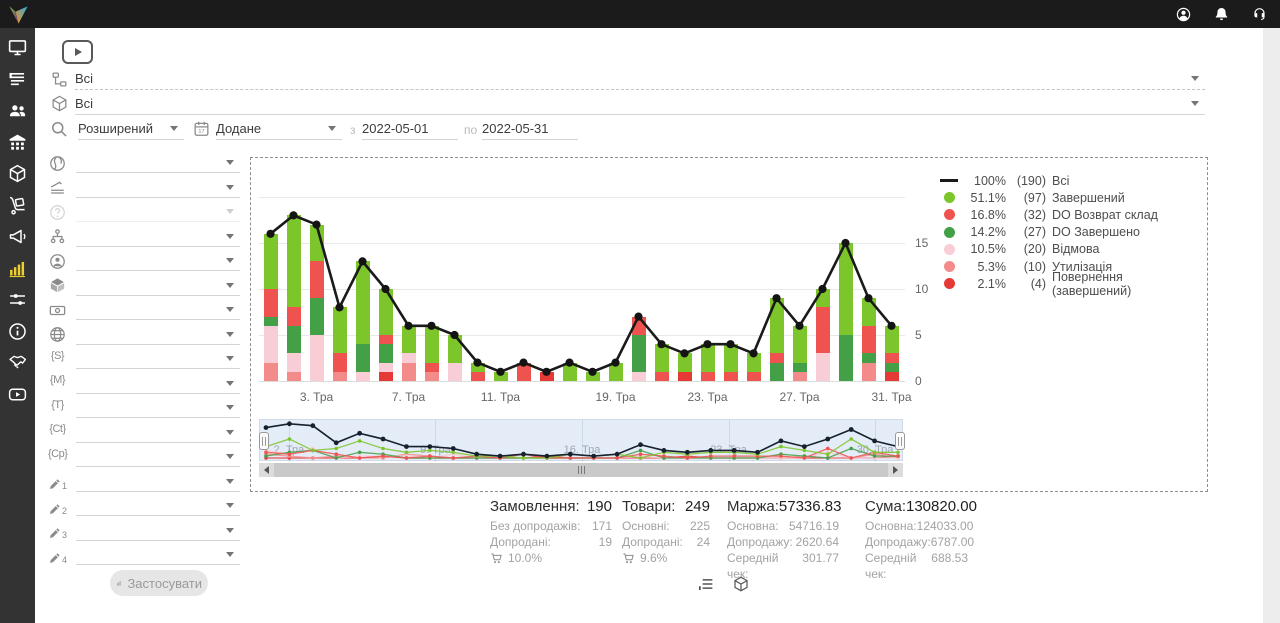  What do you see at coordinates (760, 542) in the screenshot?
I see `stat-sub-label: Допродажу:` at bounding box center [760, 542].